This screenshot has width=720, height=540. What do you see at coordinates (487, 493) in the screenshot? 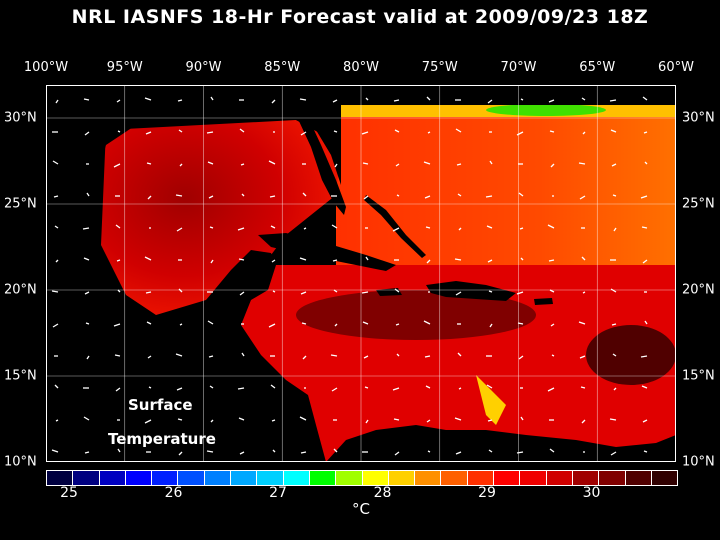
I see `colorbar-tick-label: 29` at bounding box center [487, 493].